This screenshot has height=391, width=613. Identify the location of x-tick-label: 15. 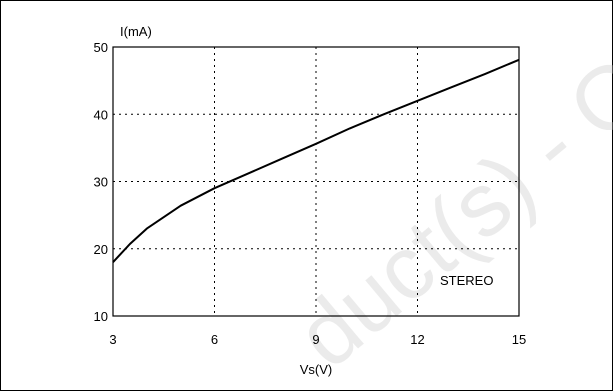
(519, 339).